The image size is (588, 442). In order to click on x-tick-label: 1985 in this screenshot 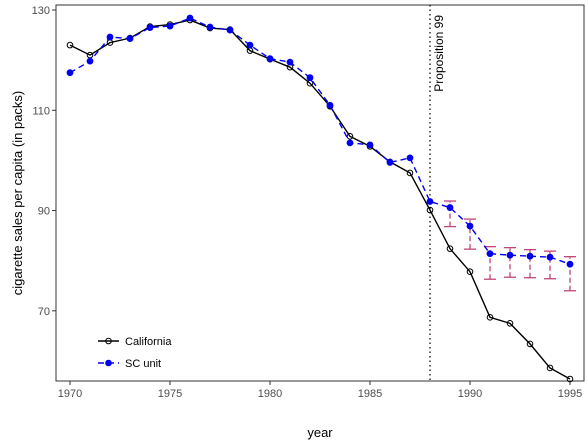, I will do `click(370, 394)`.